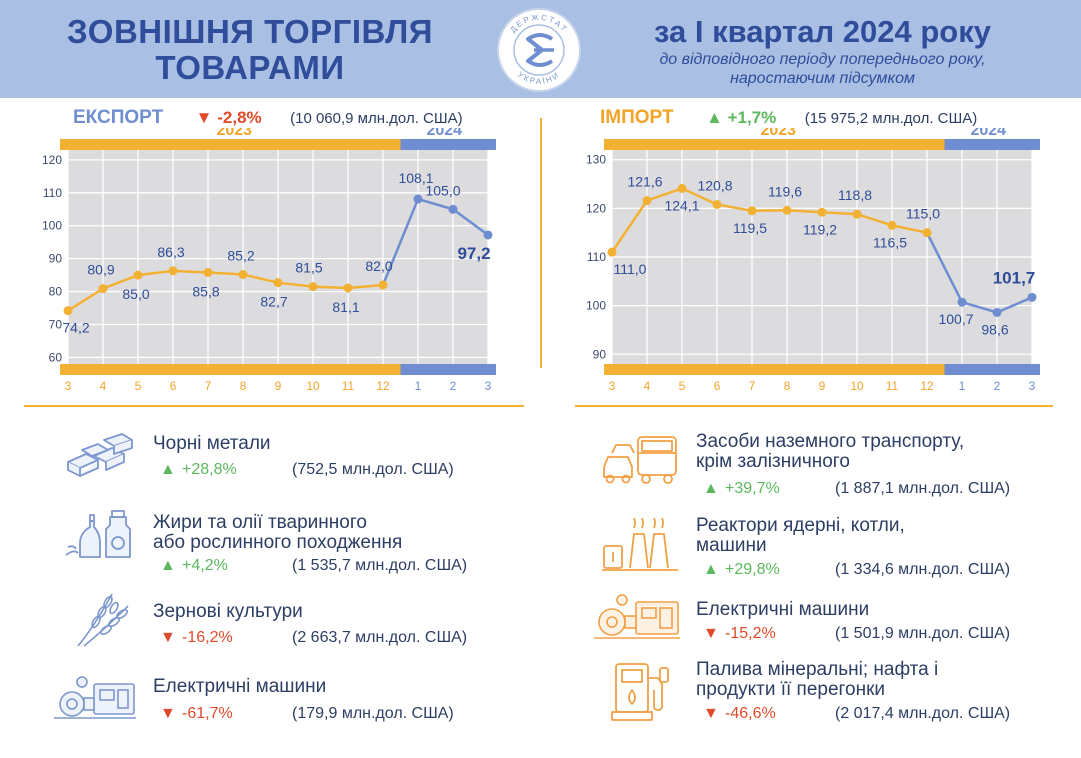  What do you see at coordinates (750, 633) in the screenshot?
I see `import-product-3-change: -15,2%` at bounding box center [750, 633].